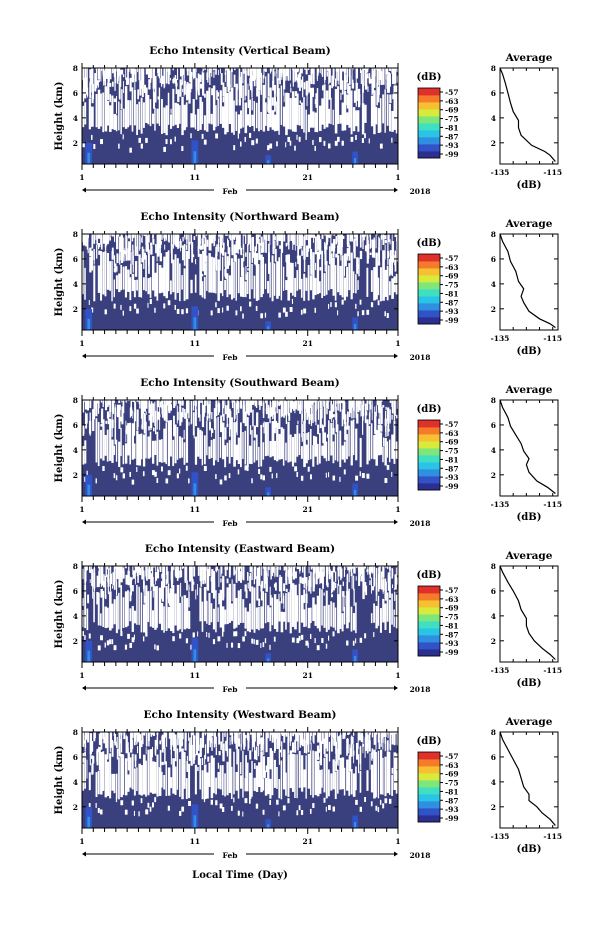 This screenshot has width=613, height=931. I want to click on x-tick-label: 1, so click(397, 177).